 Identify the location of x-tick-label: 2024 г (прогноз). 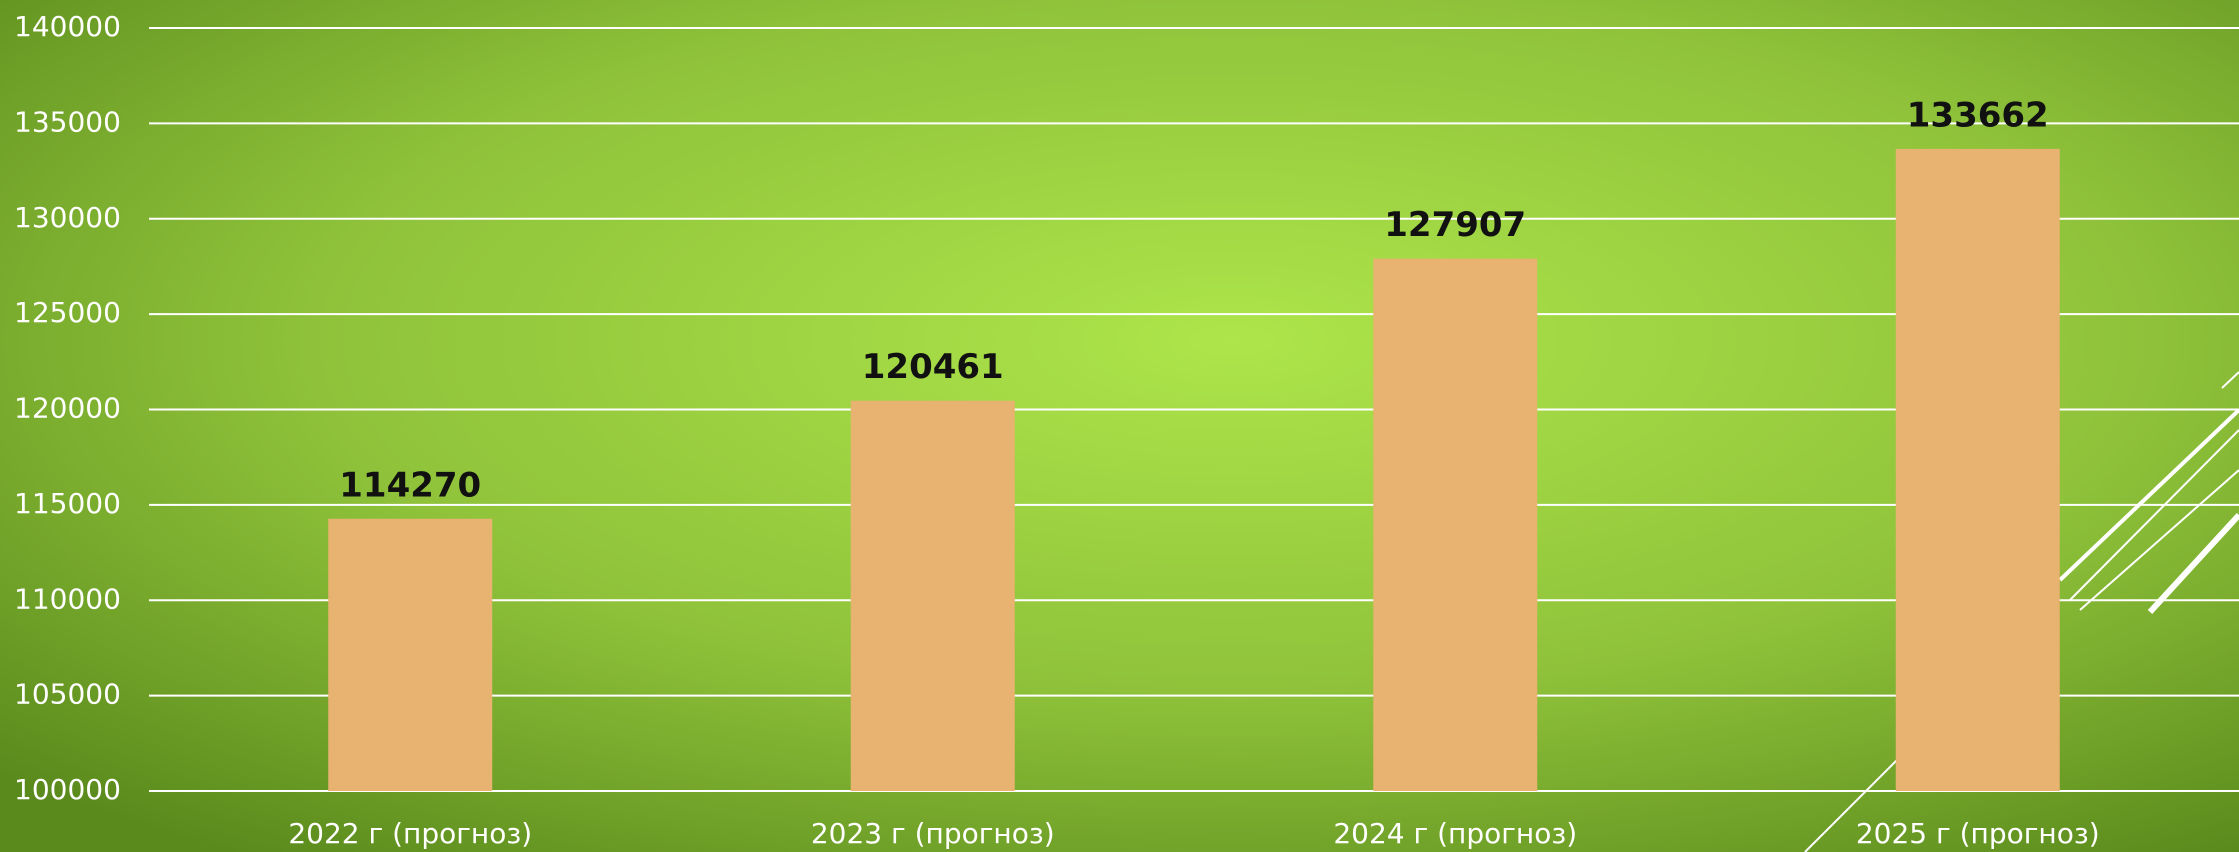
(1455, 833).